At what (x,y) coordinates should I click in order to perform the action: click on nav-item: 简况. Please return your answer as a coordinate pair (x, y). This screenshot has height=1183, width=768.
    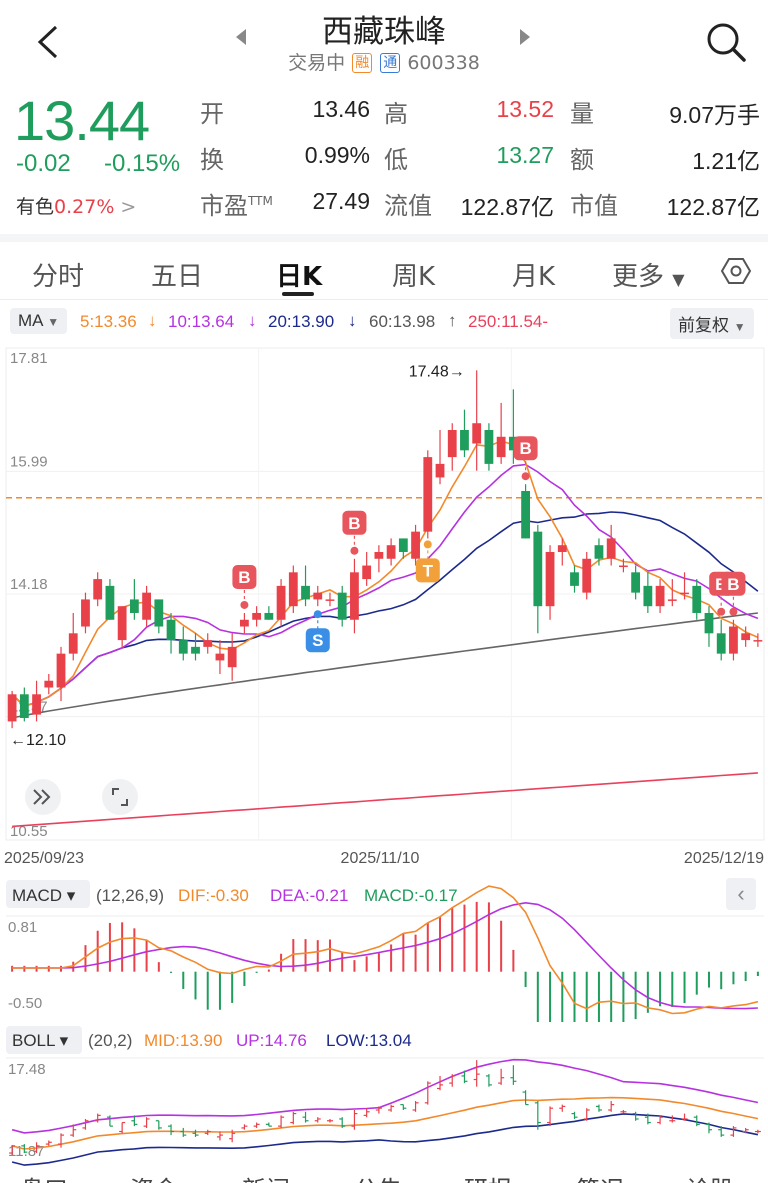
    Looking at the image, I should click on (600, 1176).